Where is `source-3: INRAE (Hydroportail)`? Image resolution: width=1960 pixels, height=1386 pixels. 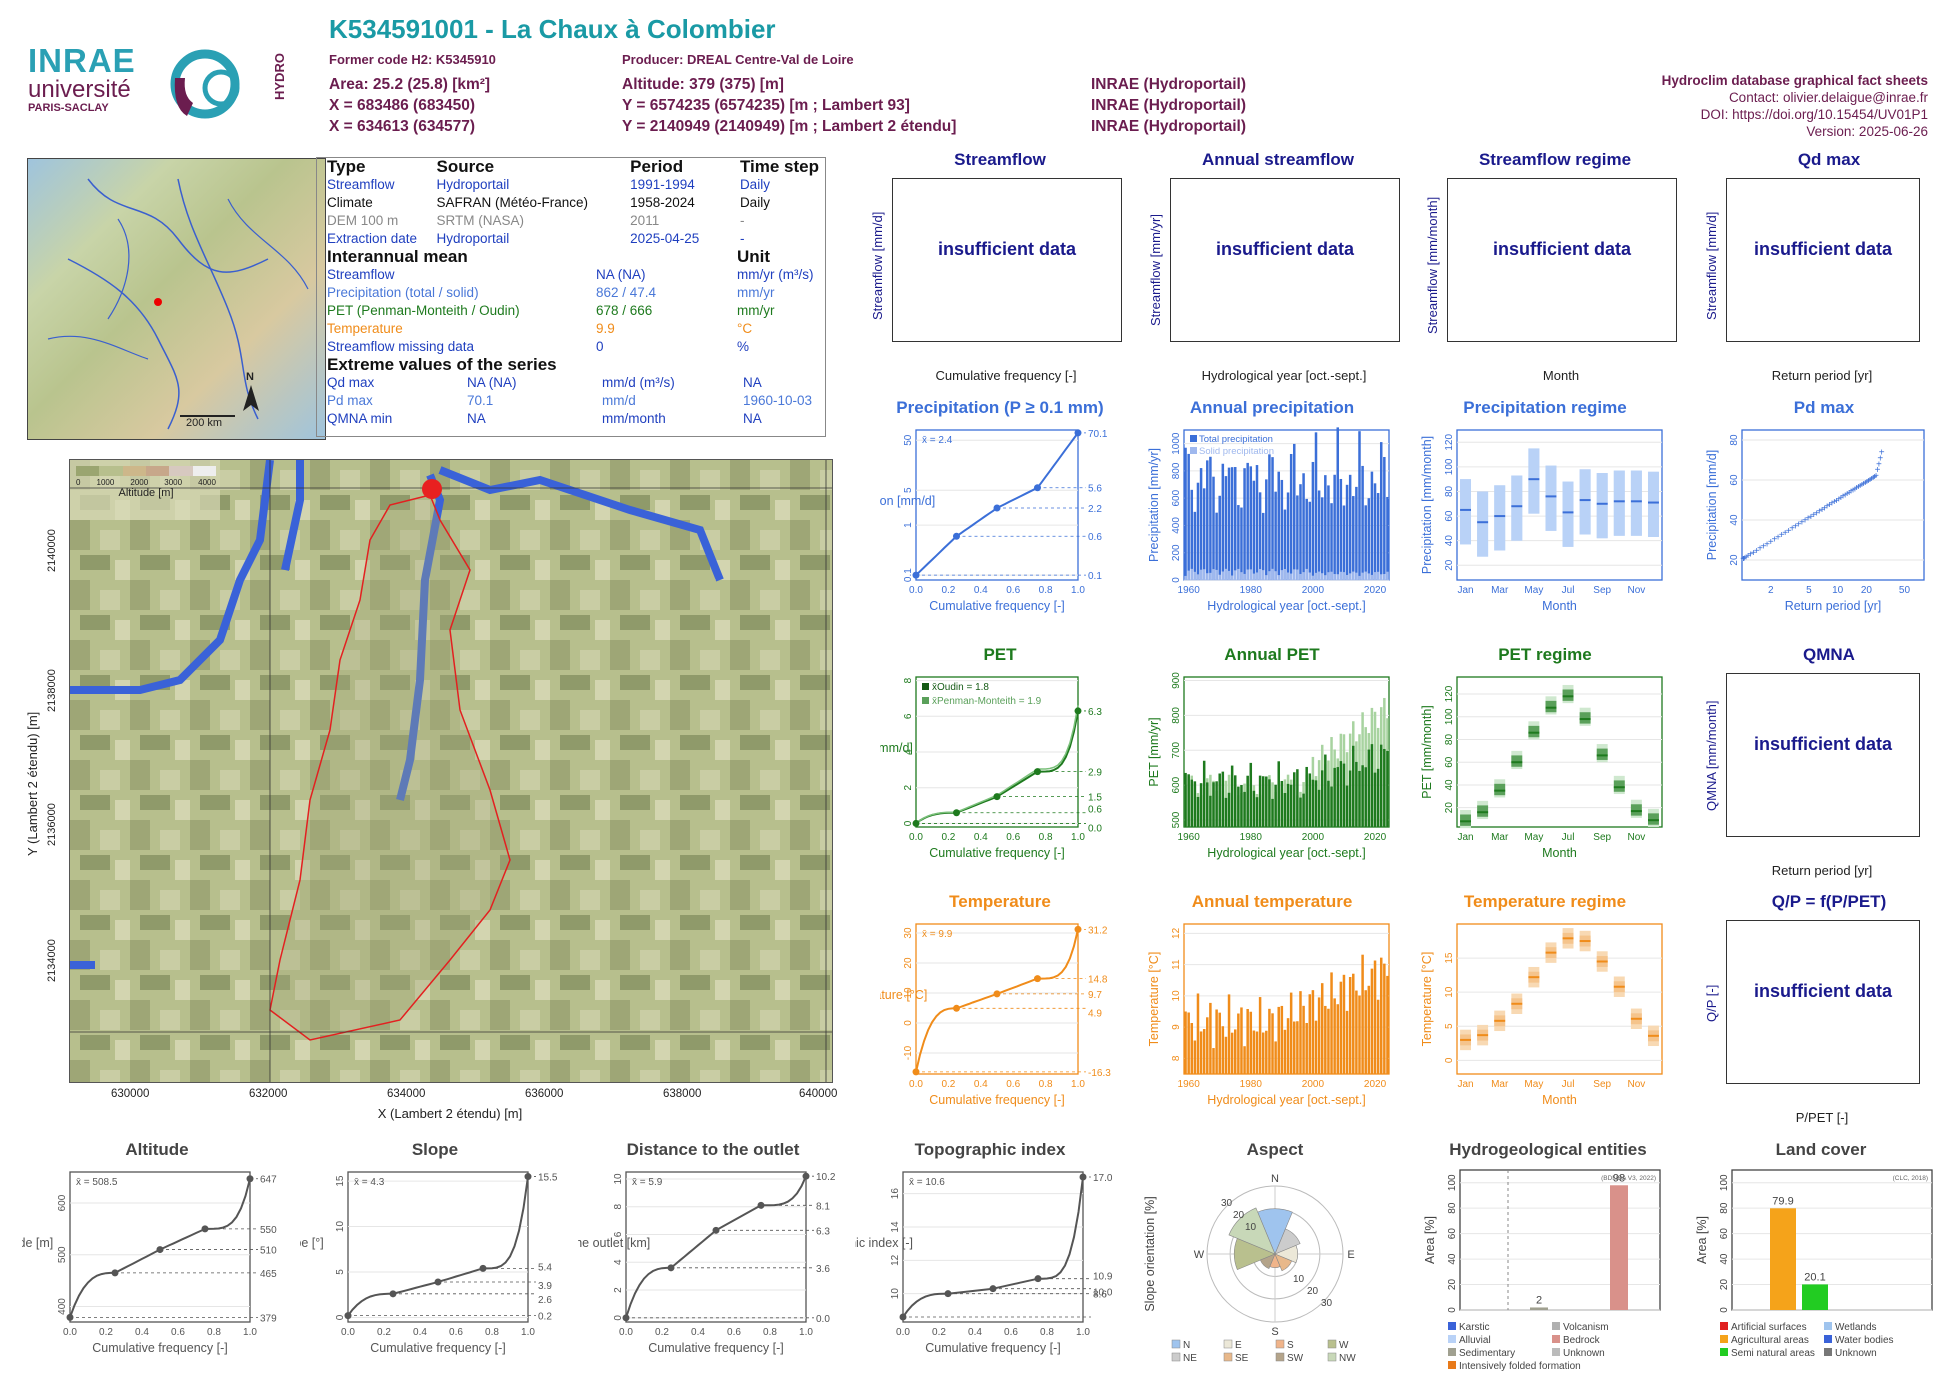
source-3: INRAE (Hydroportail) is located at coordinates (1168, 126).